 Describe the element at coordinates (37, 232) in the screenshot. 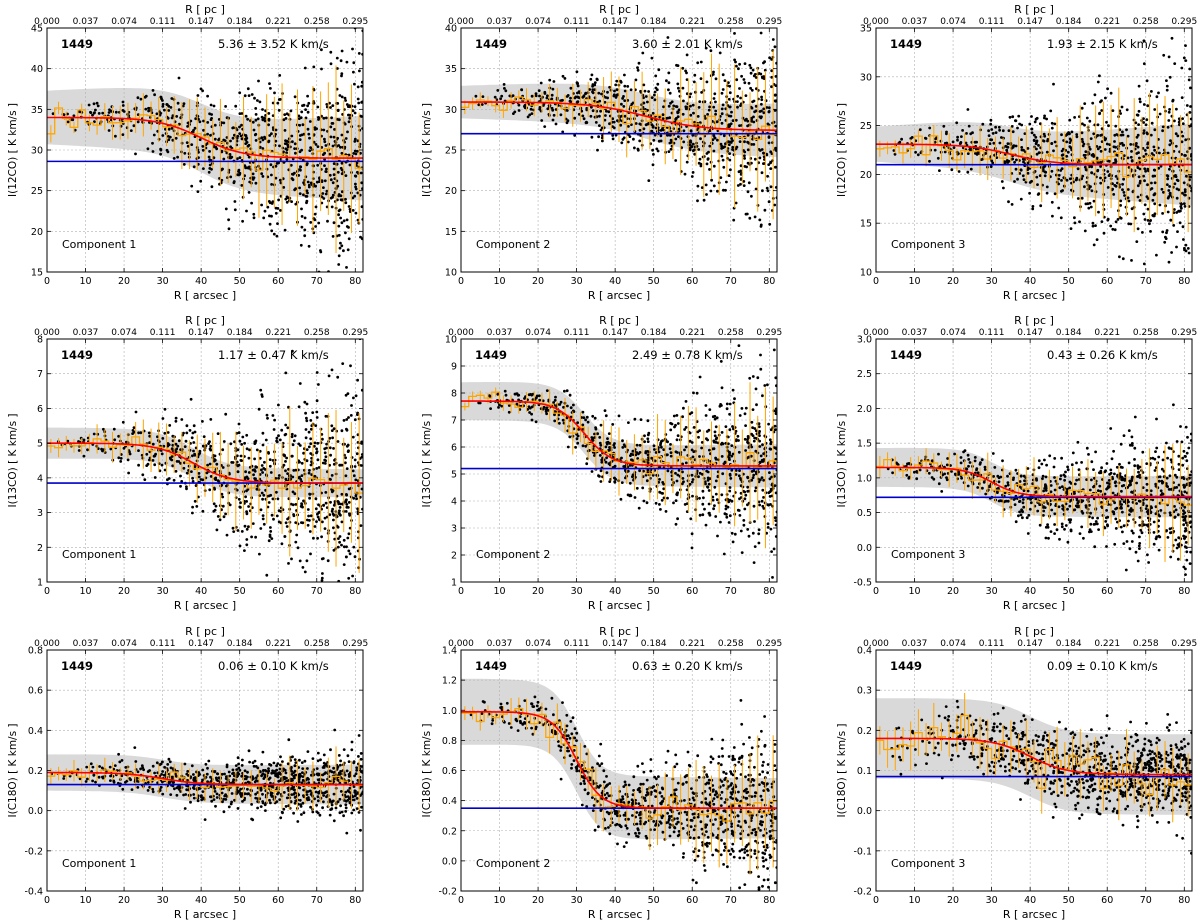

I see `y-tick-label: 20` at that location.